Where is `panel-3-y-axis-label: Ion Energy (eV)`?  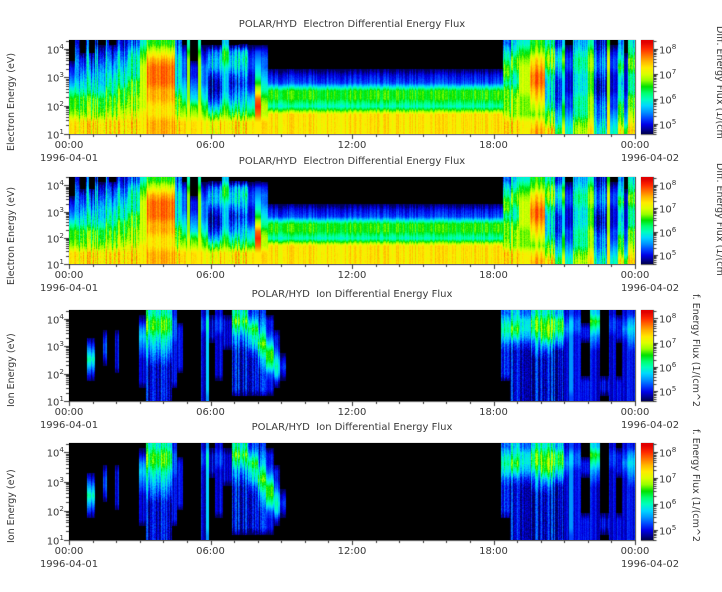 panel-3-y-axis-label: Ion Energy (eV) is located at coordinates (11, 370).